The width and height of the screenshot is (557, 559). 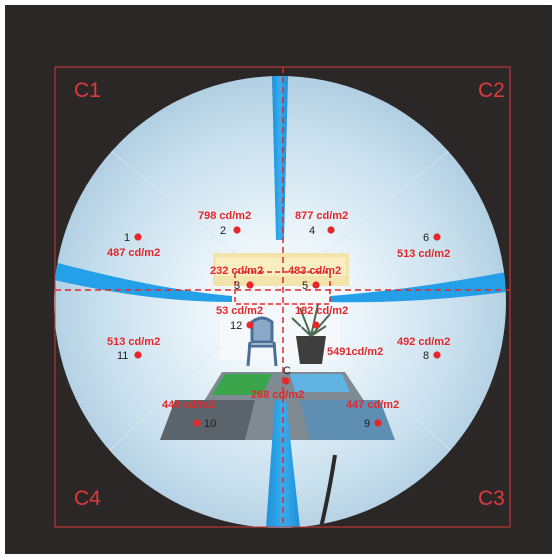 What do you see at coordinates (87, 90) in the screenshot?
I see `corner-label-c1: C1` at bounding box center [87, 90].